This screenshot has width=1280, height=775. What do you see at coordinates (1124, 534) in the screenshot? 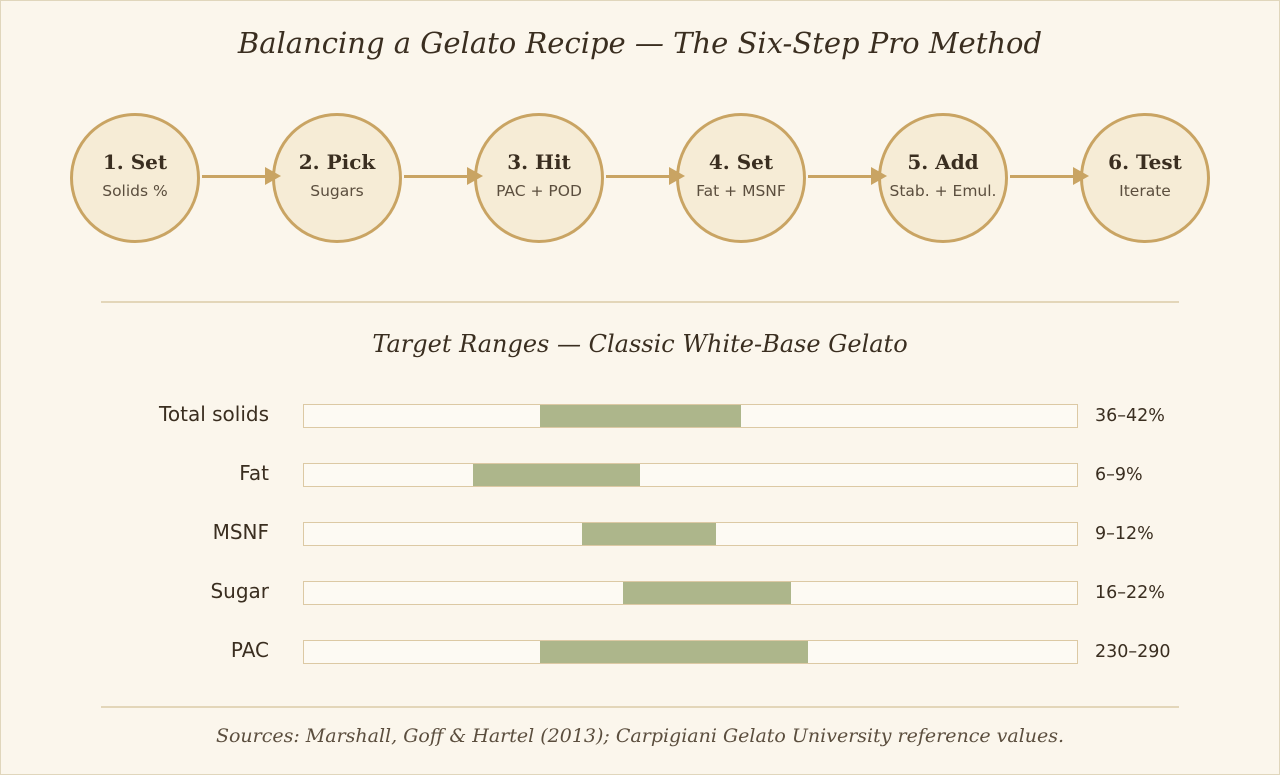
I see `range-value: 9–12%` at bounding box center [1124, 534].